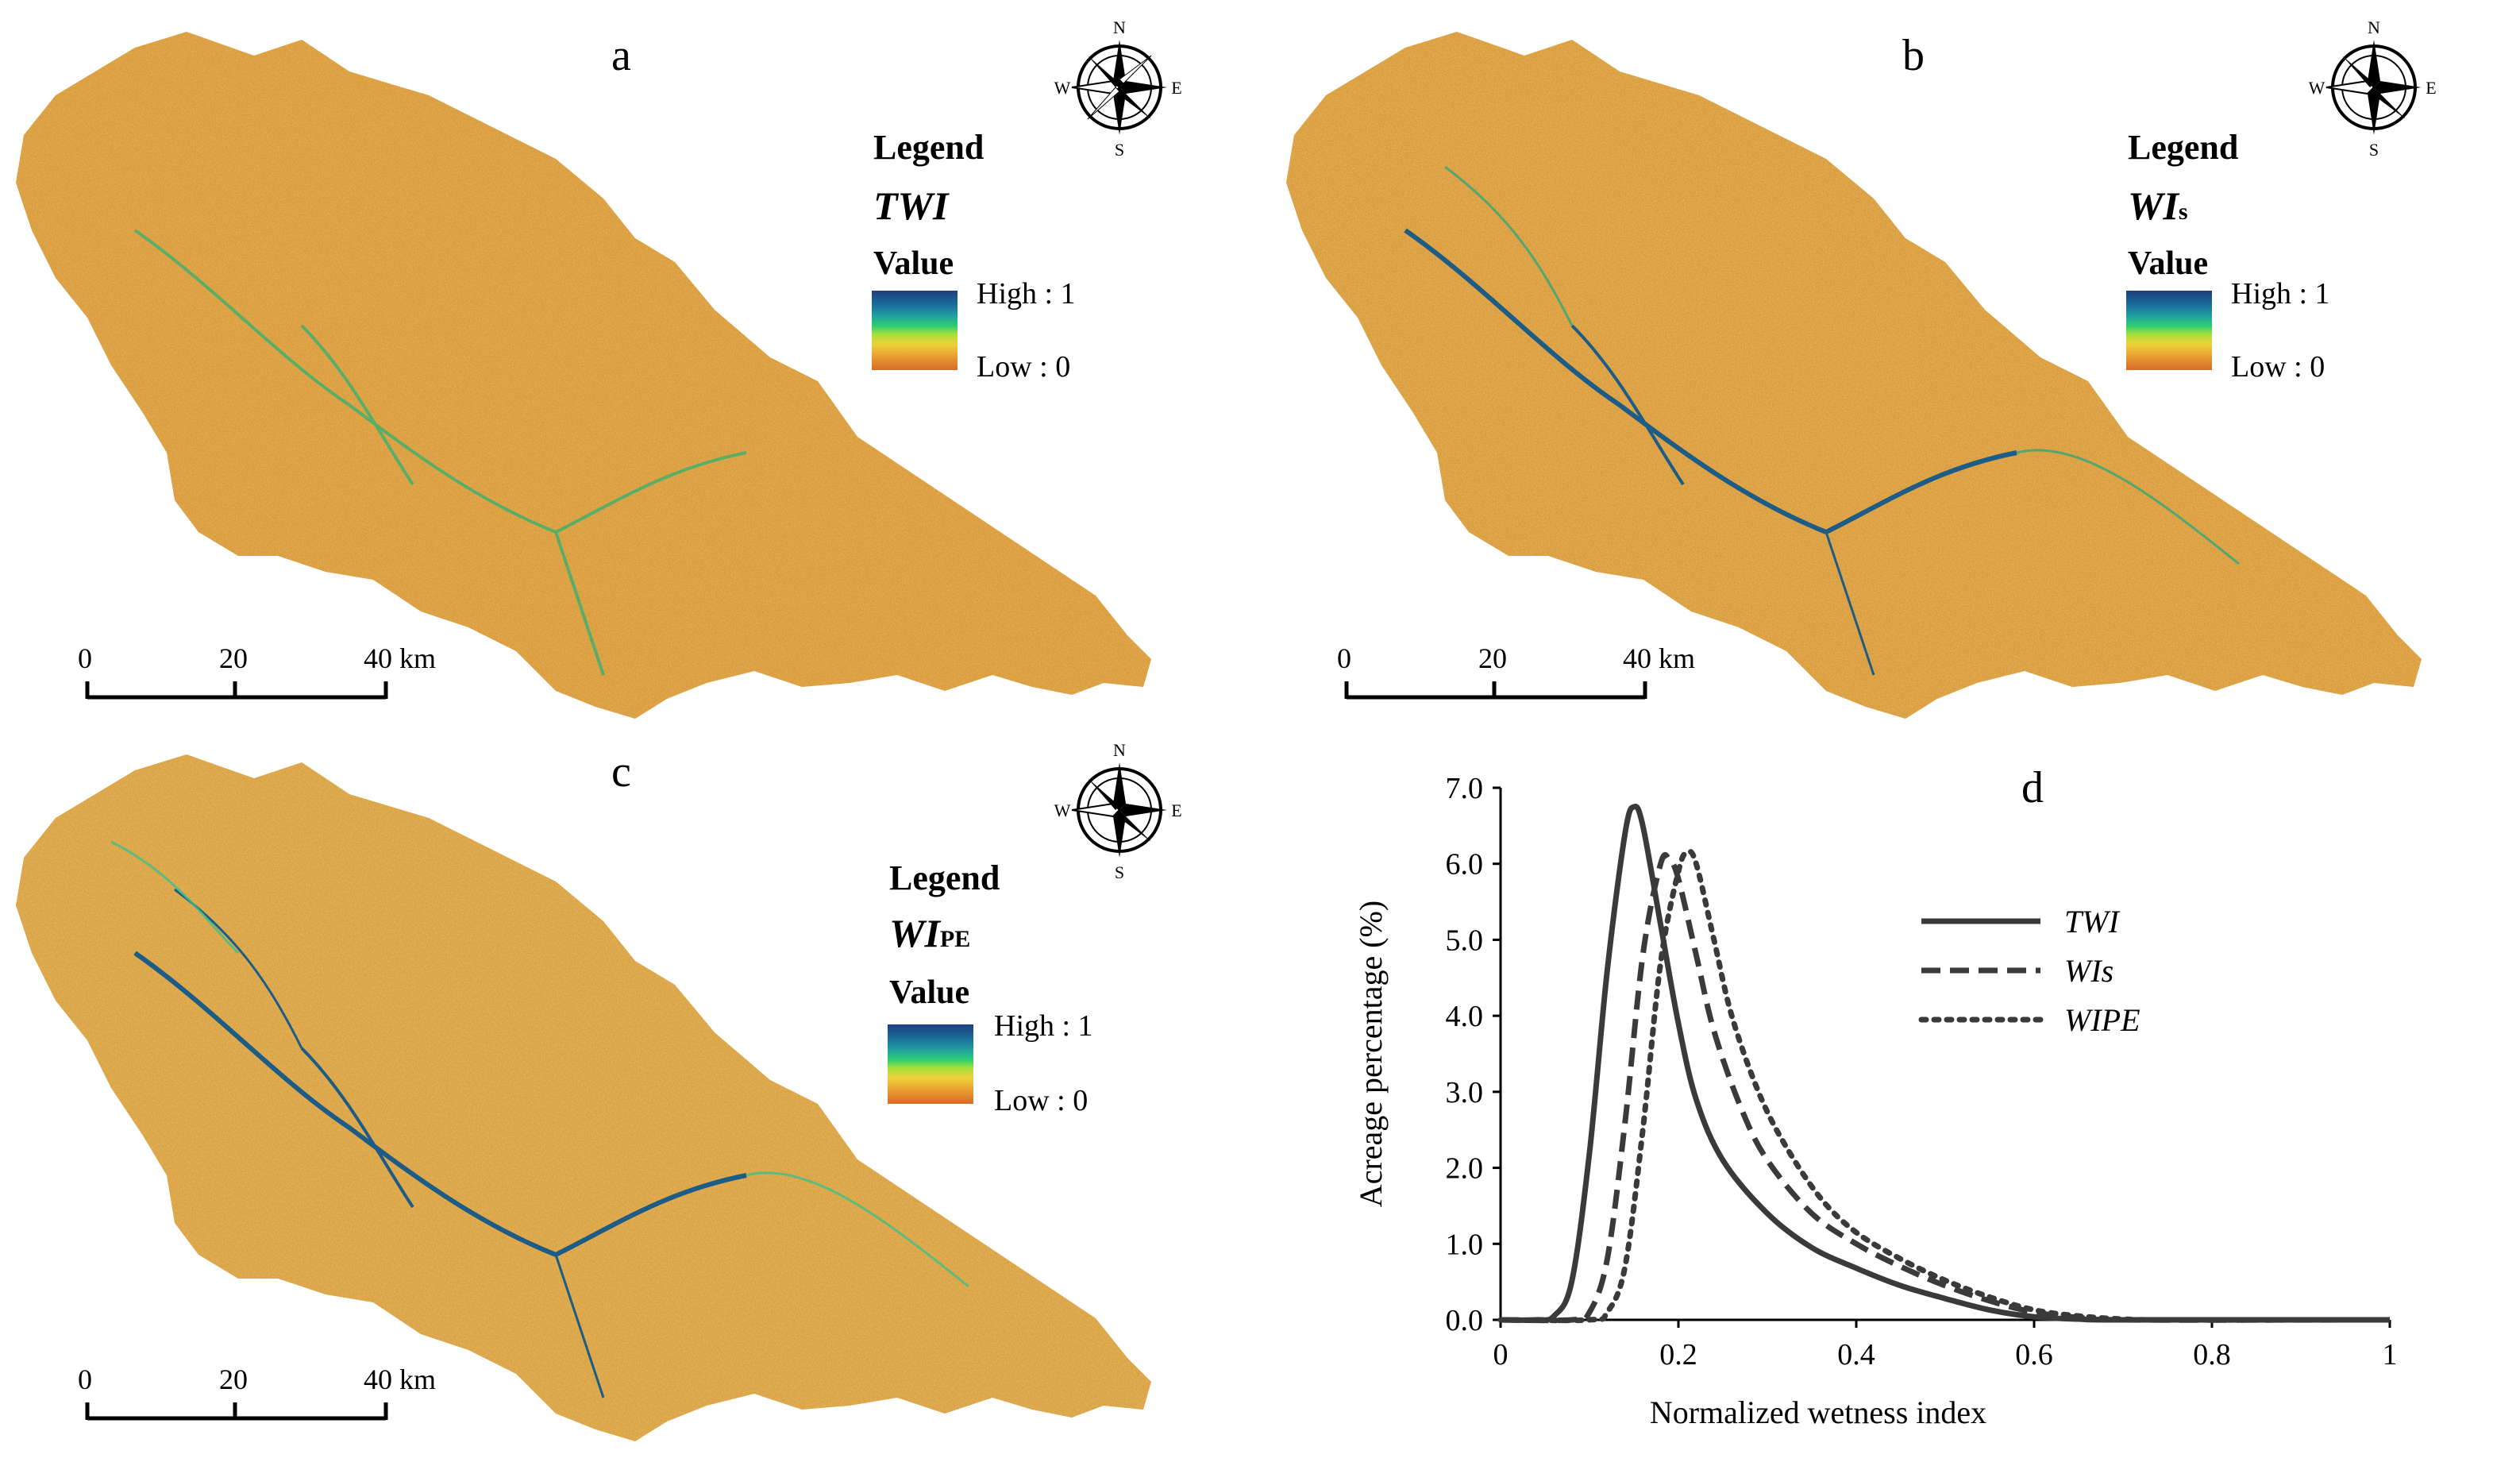 This screenshot has width=2520, height=1462. I want to click on scale-tick-c-2: 40 km, so click(400, 1380).